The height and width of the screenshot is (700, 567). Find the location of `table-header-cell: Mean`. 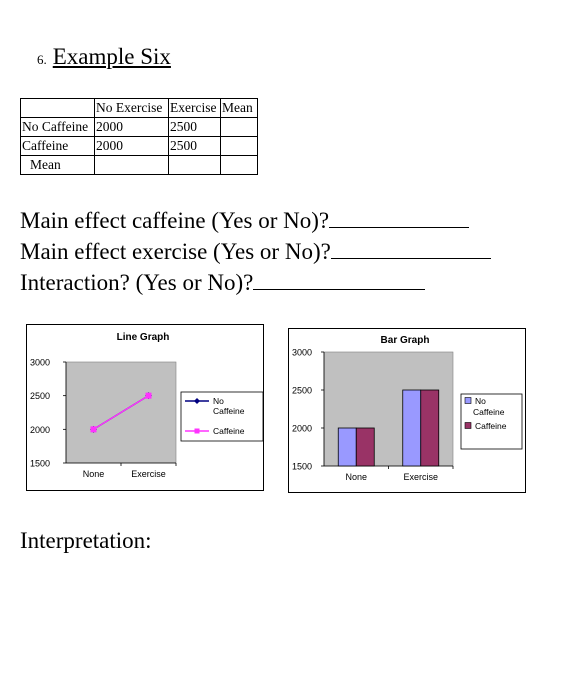

table-header-cell: Mean is located at coordinates (239, 108).